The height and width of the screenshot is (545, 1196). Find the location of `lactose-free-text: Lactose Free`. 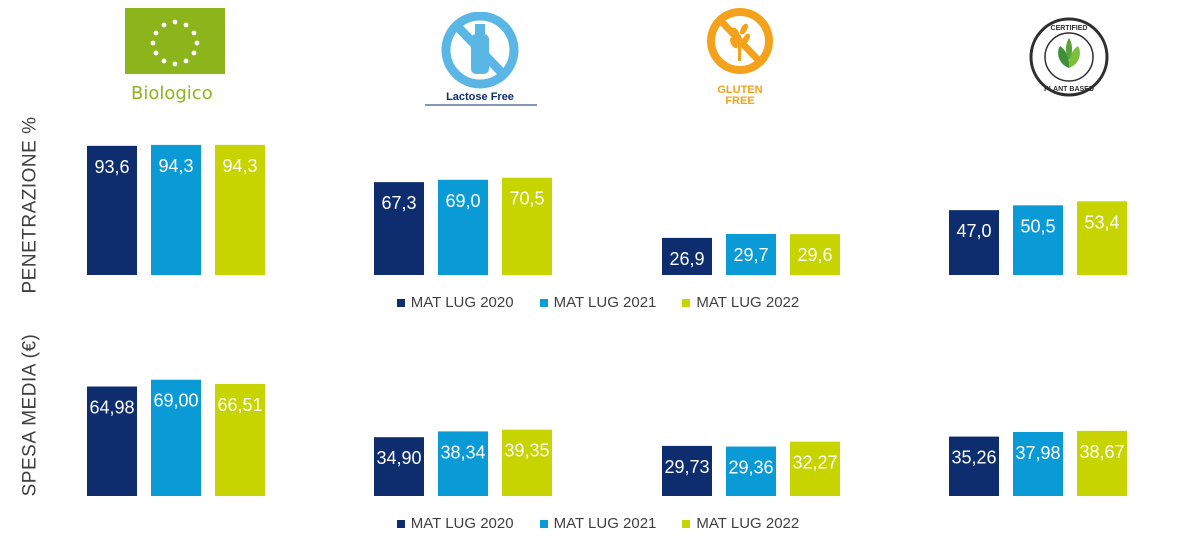

lactose-free-text: Lactose Free is located at coordinates (480, 97).